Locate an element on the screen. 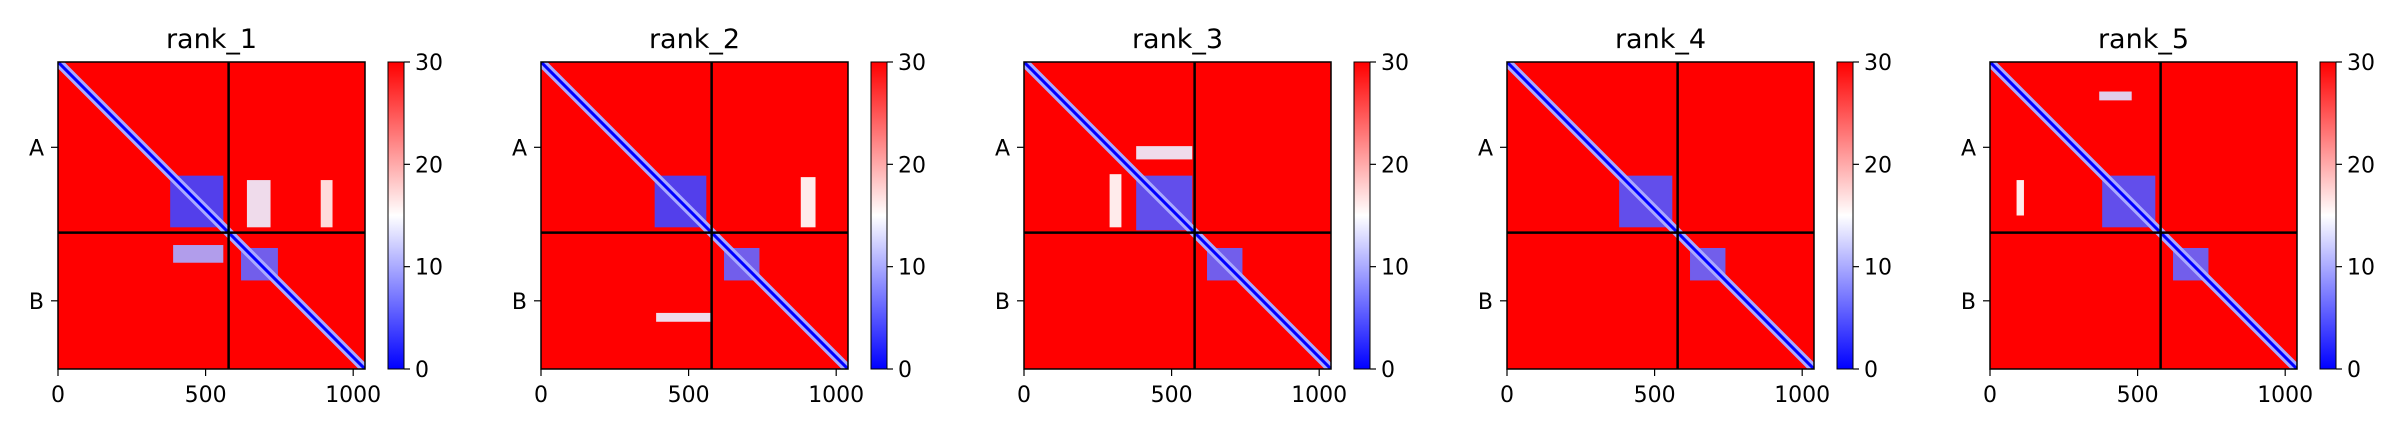  panel-title: rank_3 is located at coordinates (1177, 39).